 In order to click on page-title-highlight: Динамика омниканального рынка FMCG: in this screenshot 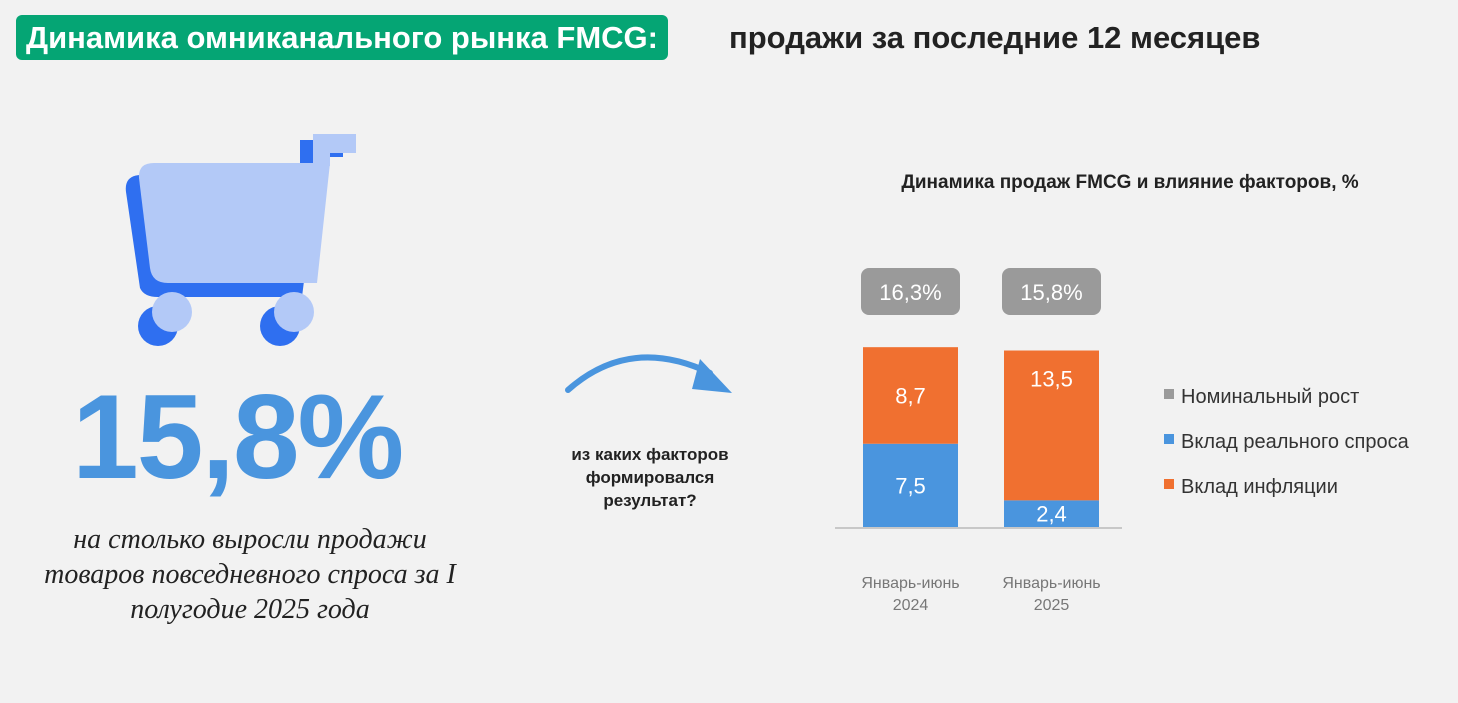, I will do `click(342, 37)`.